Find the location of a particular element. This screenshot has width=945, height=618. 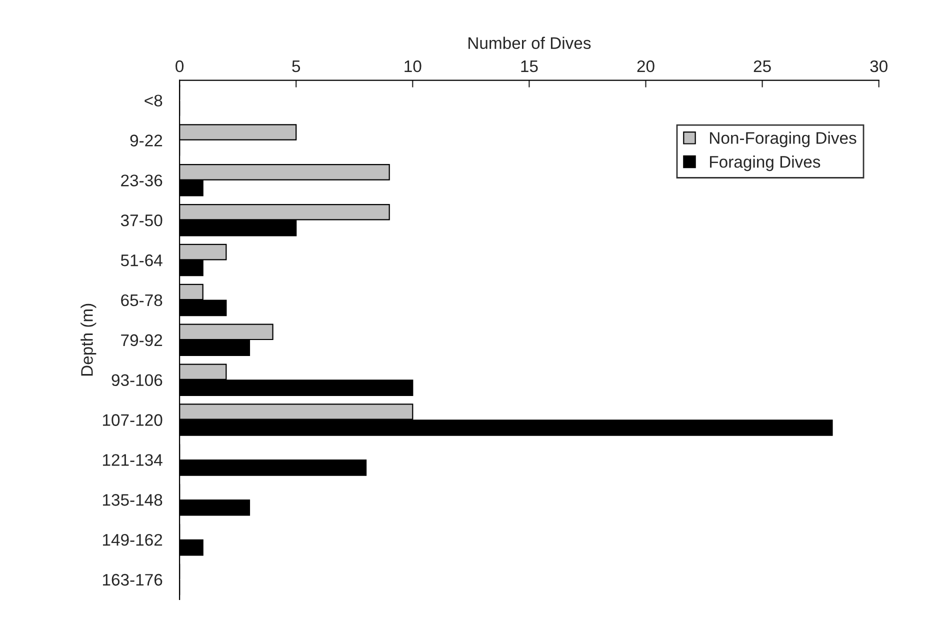

x-axis-title: Number of Dives is located at coordinates (529, 42).